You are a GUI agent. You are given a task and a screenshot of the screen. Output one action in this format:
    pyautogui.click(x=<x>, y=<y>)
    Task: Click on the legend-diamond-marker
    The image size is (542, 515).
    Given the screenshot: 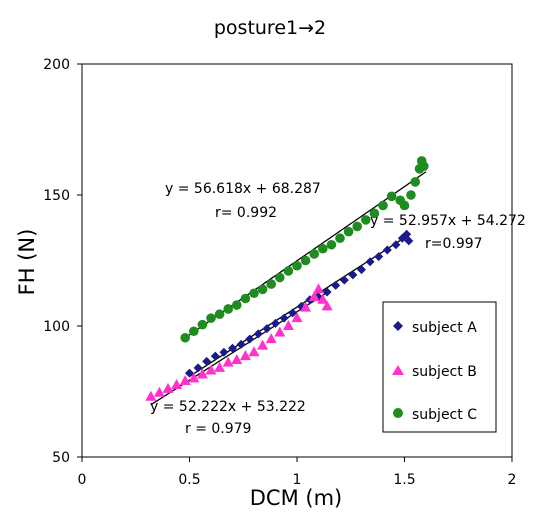 What is the action you would take?
    pyautogui.click(x=398, y=326)
    